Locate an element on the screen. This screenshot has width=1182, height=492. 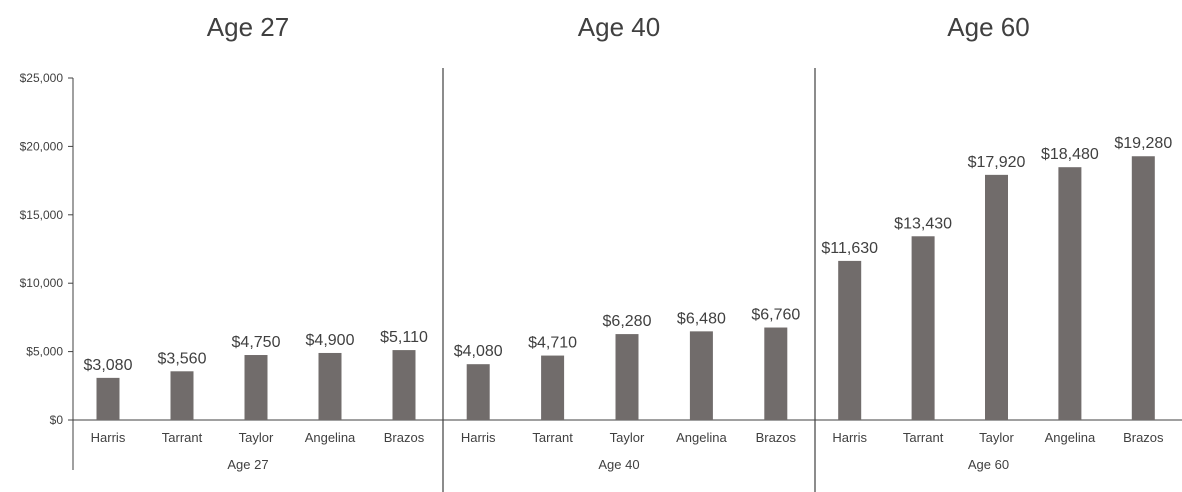
data-label: $6,480 is located at coordinates (701, 318).